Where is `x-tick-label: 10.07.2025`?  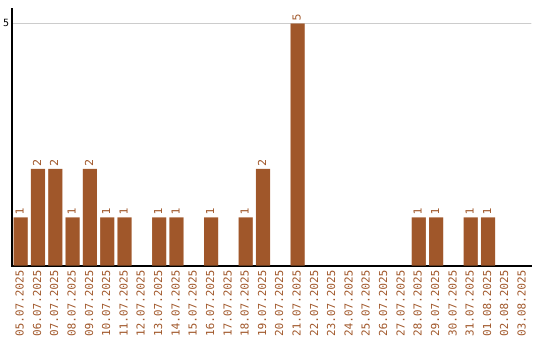
x-tick-label: 10.07.2025 is located at coordinates (107, 303).